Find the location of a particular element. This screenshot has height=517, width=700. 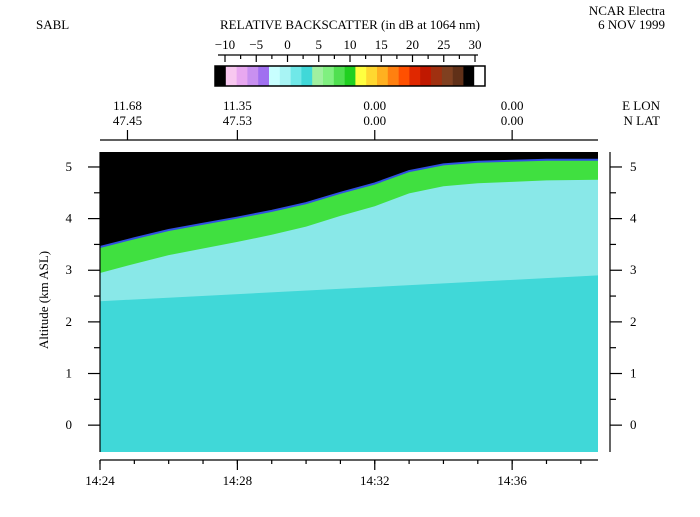

chart-title: RELATIVE BACKSCATTER (in dB at 1064 nm) is located at coordinates (350, 24).